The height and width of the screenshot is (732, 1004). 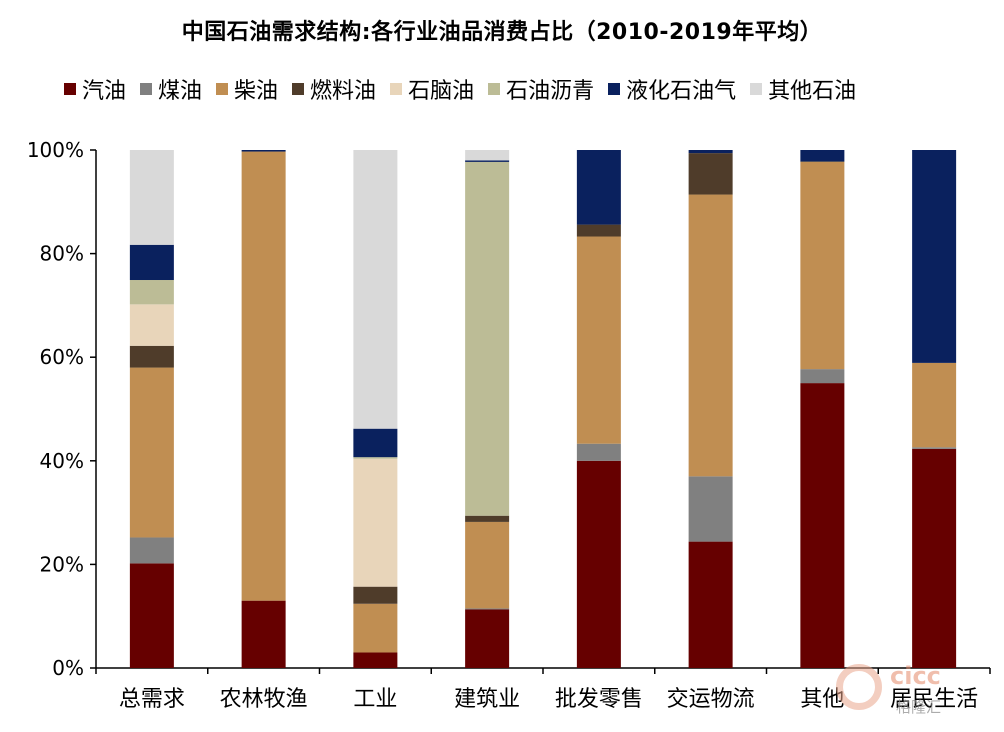 I want to click on y-tick-label: 60%, so click(x=62, y=357).